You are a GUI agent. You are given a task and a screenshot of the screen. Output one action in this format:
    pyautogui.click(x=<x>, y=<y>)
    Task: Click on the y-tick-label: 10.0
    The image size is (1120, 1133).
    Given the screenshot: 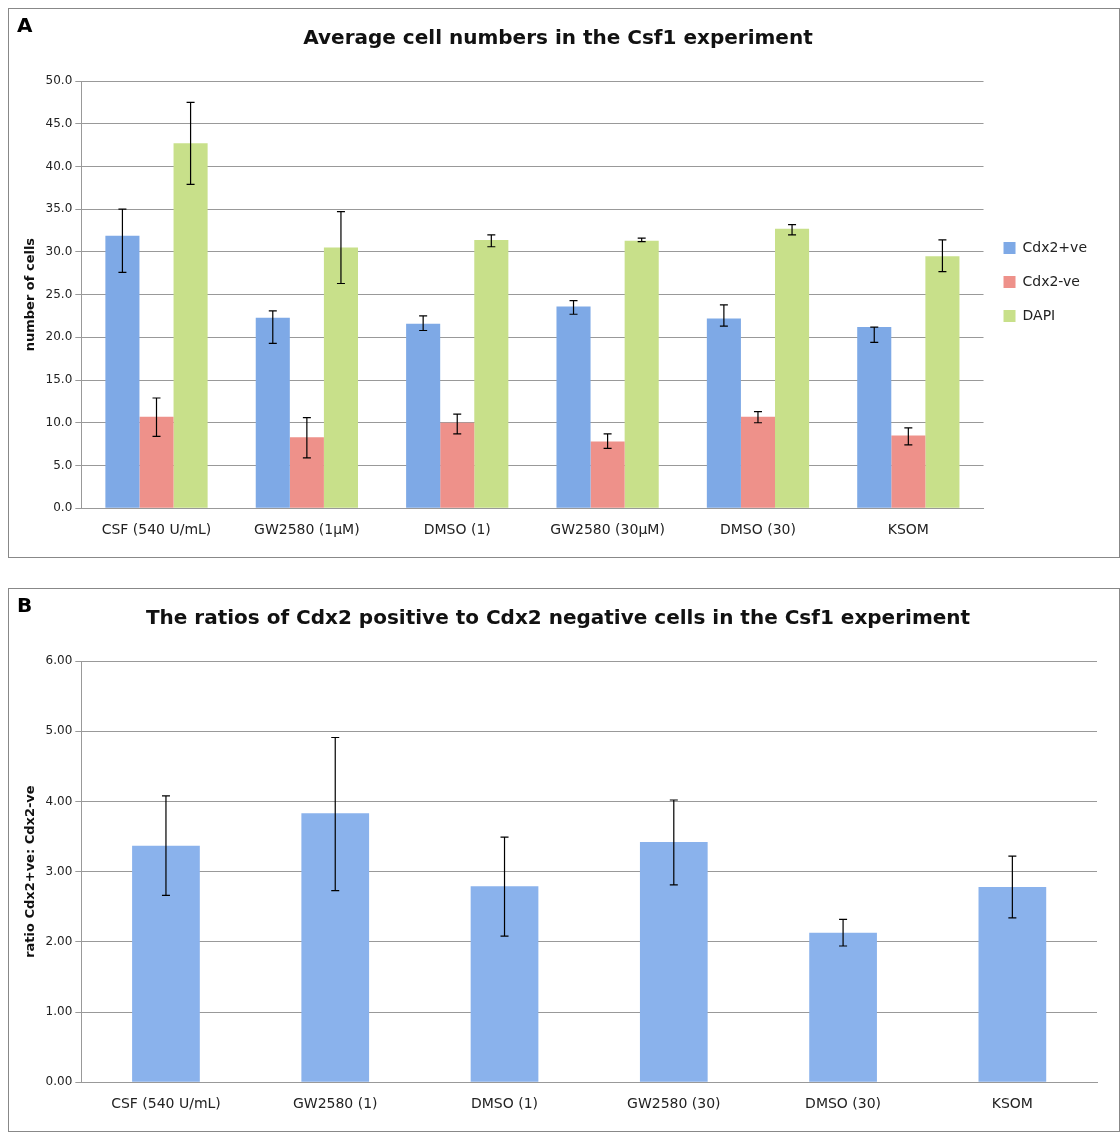 What is the action you would take?
    pyautogui.click(x=59, y=421)
    